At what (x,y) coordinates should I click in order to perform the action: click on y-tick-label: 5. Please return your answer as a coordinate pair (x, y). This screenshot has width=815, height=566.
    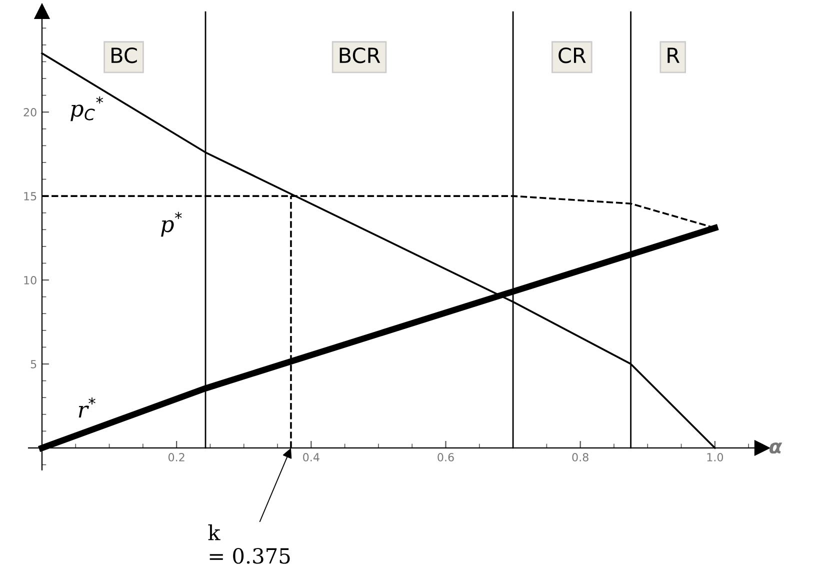
    Looking at the image, I should click on (33, 364).